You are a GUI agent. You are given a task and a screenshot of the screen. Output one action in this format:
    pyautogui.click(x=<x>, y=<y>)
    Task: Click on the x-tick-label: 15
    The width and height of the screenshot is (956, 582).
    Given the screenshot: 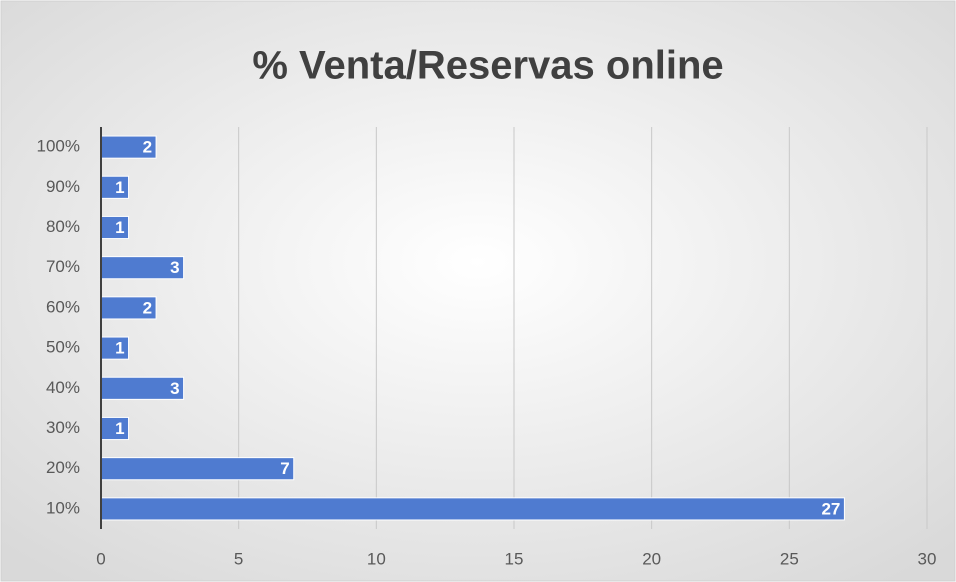 What is the action you would take?
    pyautogui.click(x=514, y=558)
    